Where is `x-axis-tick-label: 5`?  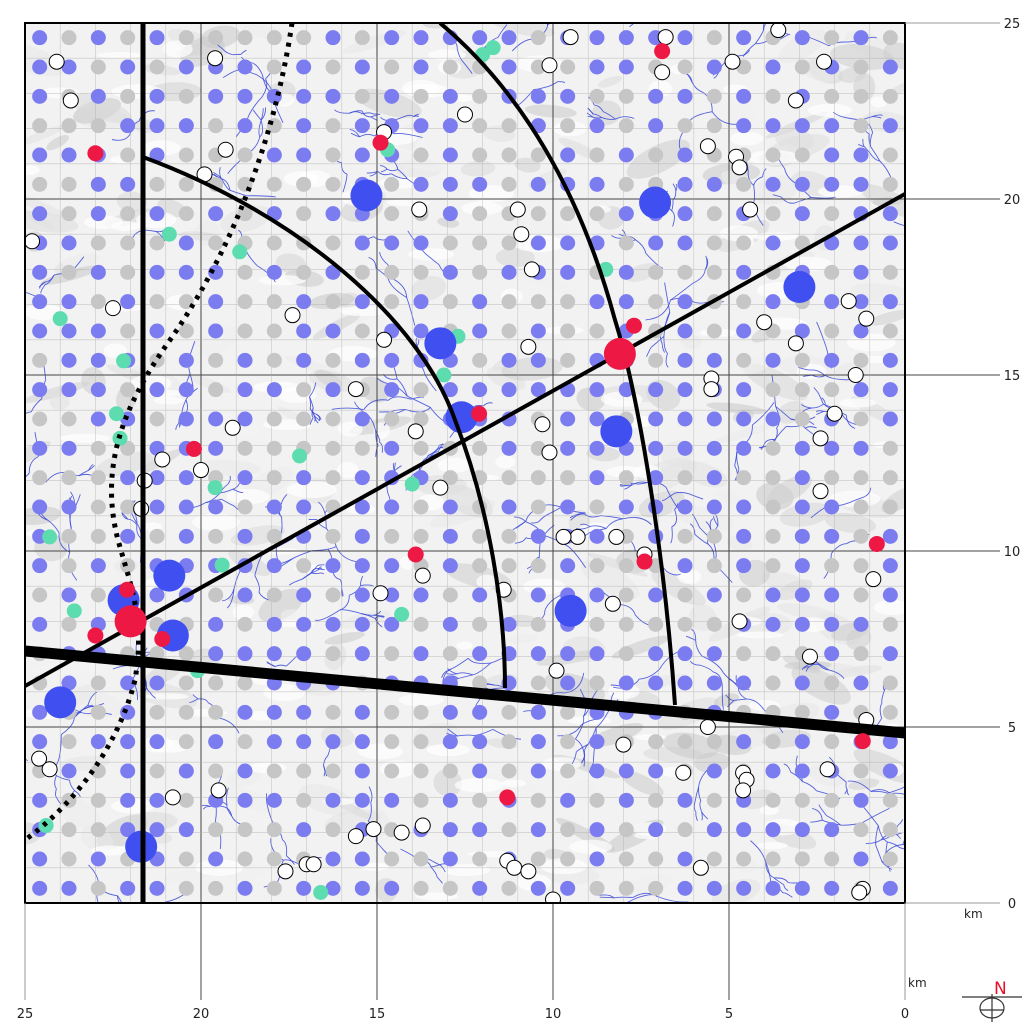
x-axis-tick-label: 5 is located at coordinates (729, 1014).